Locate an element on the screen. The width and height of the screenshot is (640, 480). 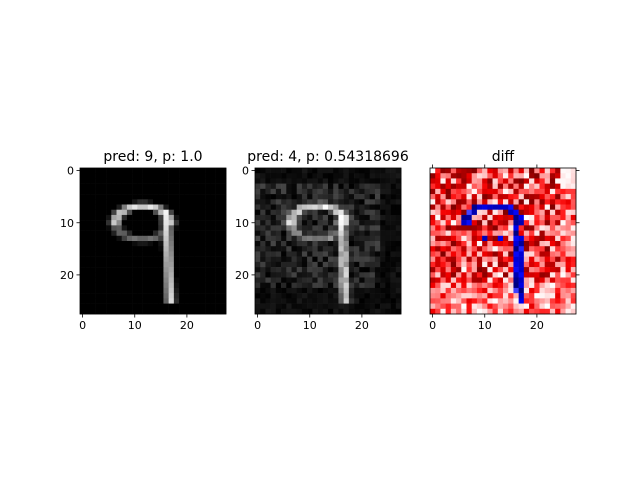
chart-panel-2: pred: 4, p: 0.543186960 10 2001020 is located at coordinates (322, 240).